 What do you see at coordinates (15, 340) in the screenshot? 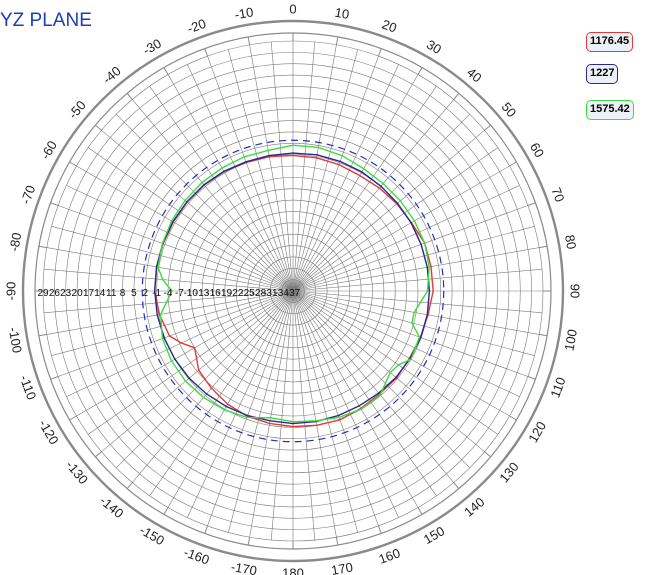
I see `angle-label: -100` at bounding box center [15, 340].